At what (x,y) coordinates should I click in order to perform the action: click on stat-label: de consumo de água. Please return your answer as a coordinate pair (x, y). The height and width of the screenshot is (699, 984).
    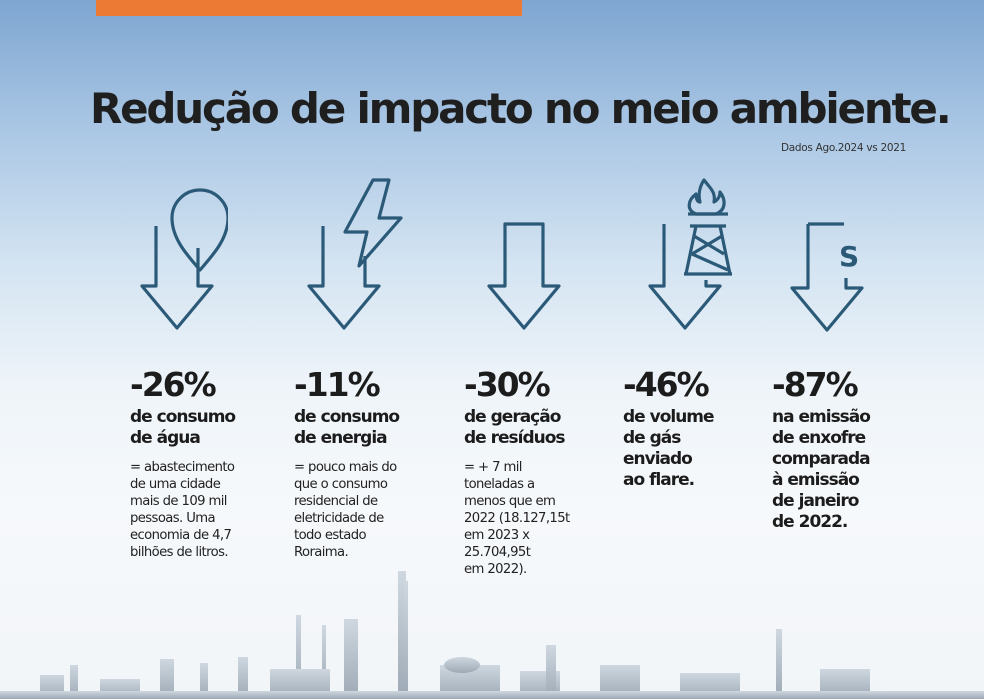
    Looking at the image, I should click on (183, 427).